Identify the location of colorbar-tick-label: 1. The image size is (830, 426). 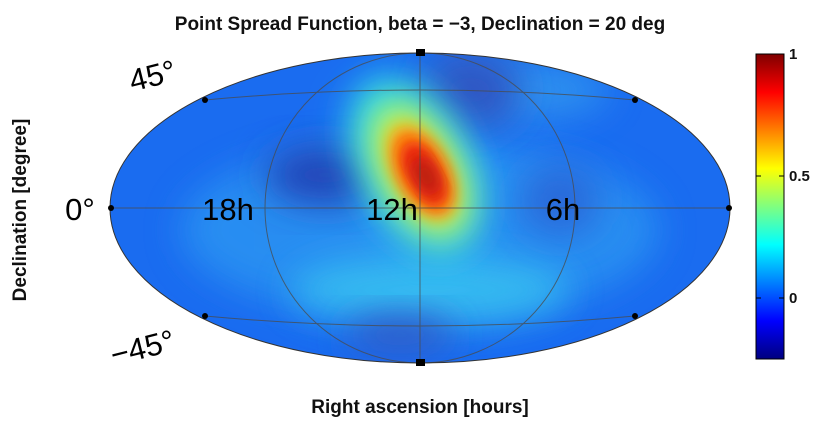
(793, 54).